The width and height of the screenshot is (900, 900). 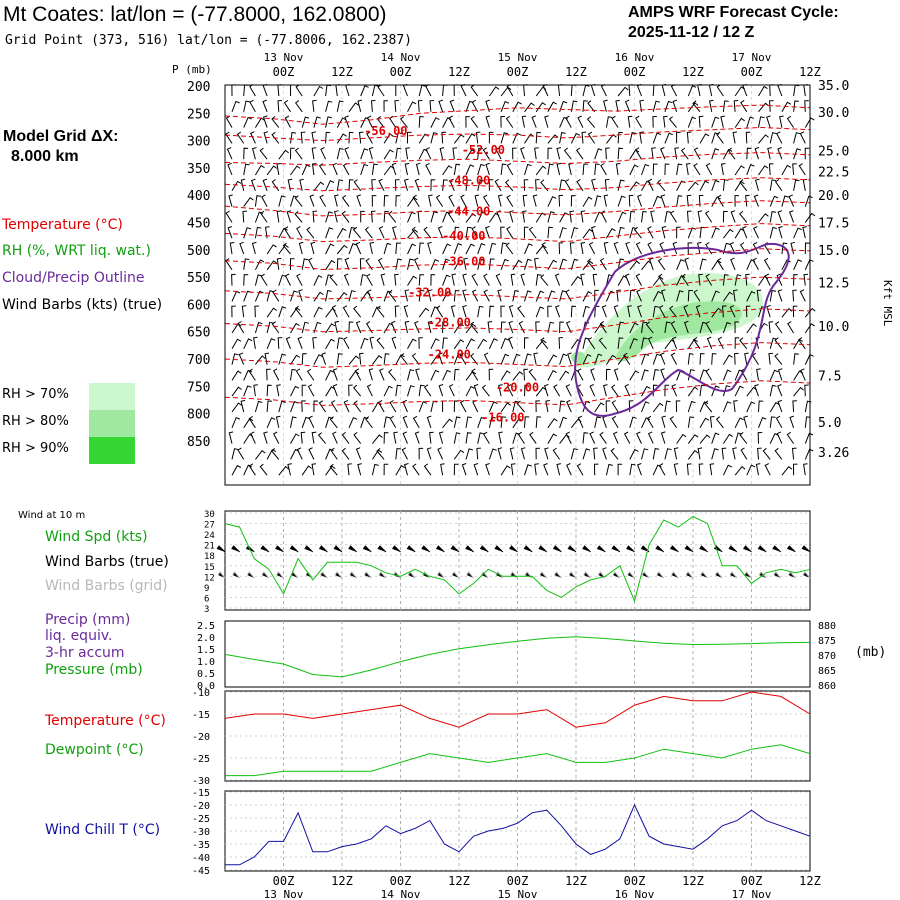 I want to click on pressure-axis-label: P (mb), so click(x=192, y=69).